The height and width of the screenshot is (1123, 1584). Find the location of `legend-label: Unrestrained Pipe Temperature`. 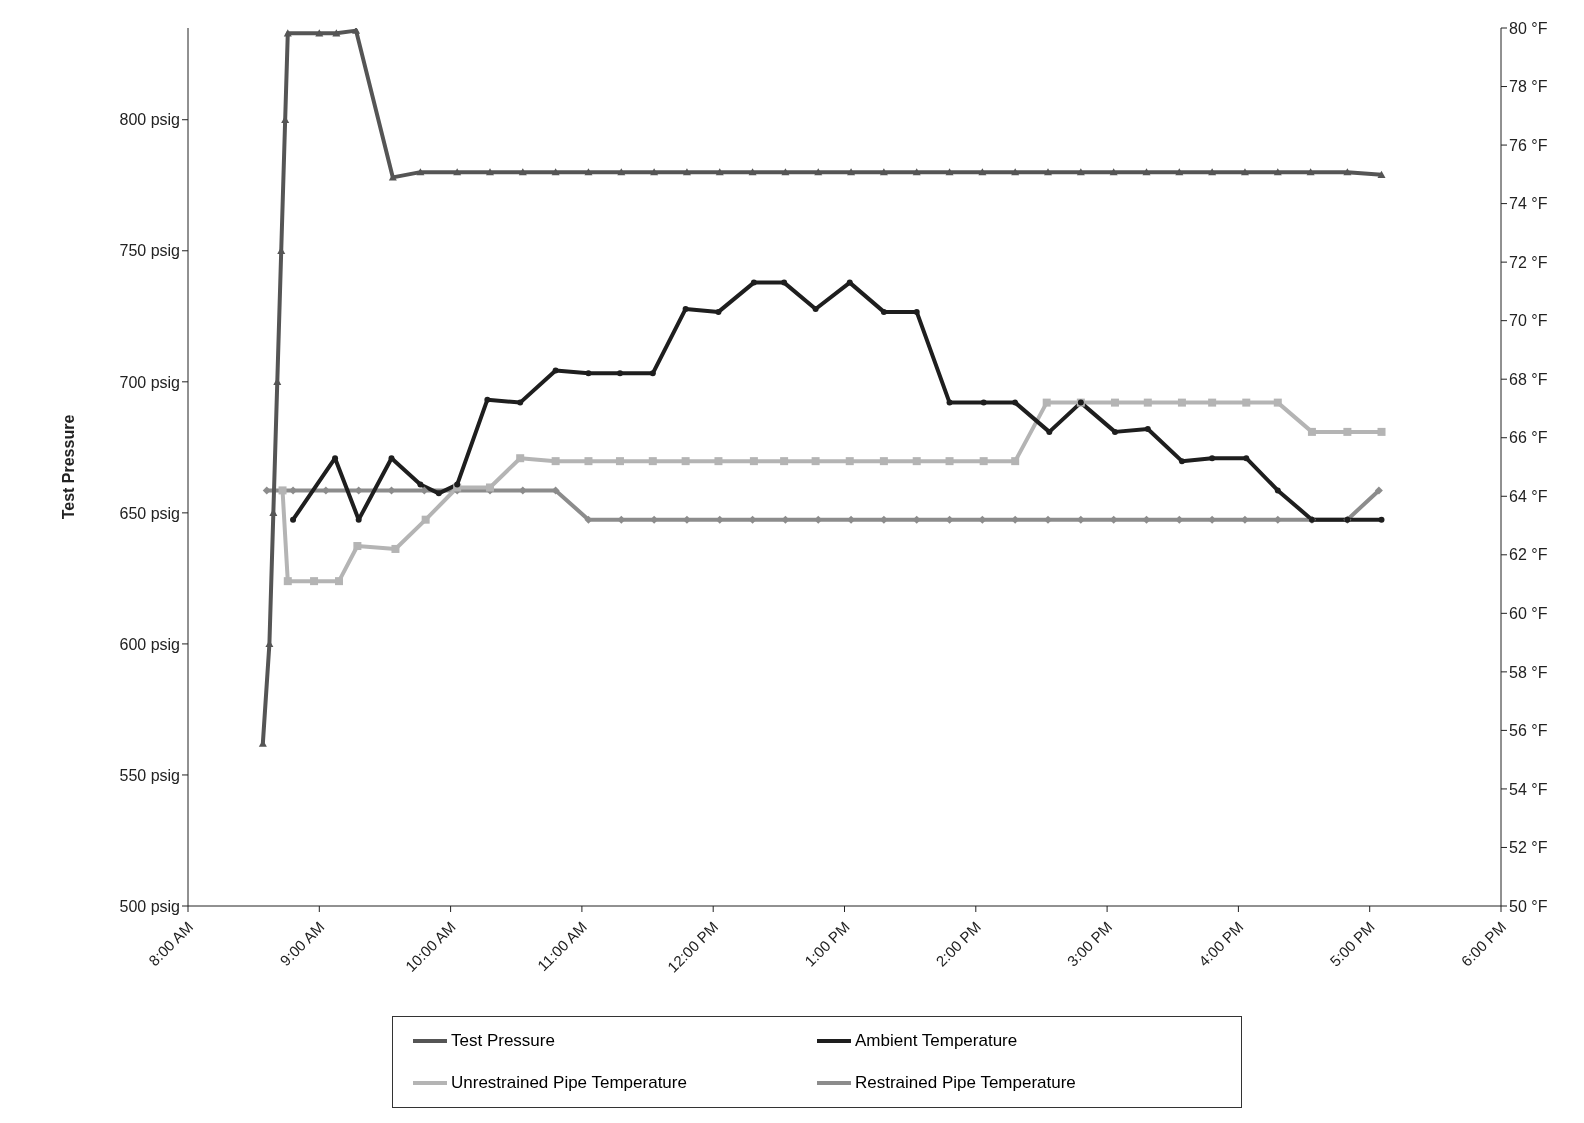

legend-label: Unrestrained Pipe Temperature is located at coordinates (569, 1083).